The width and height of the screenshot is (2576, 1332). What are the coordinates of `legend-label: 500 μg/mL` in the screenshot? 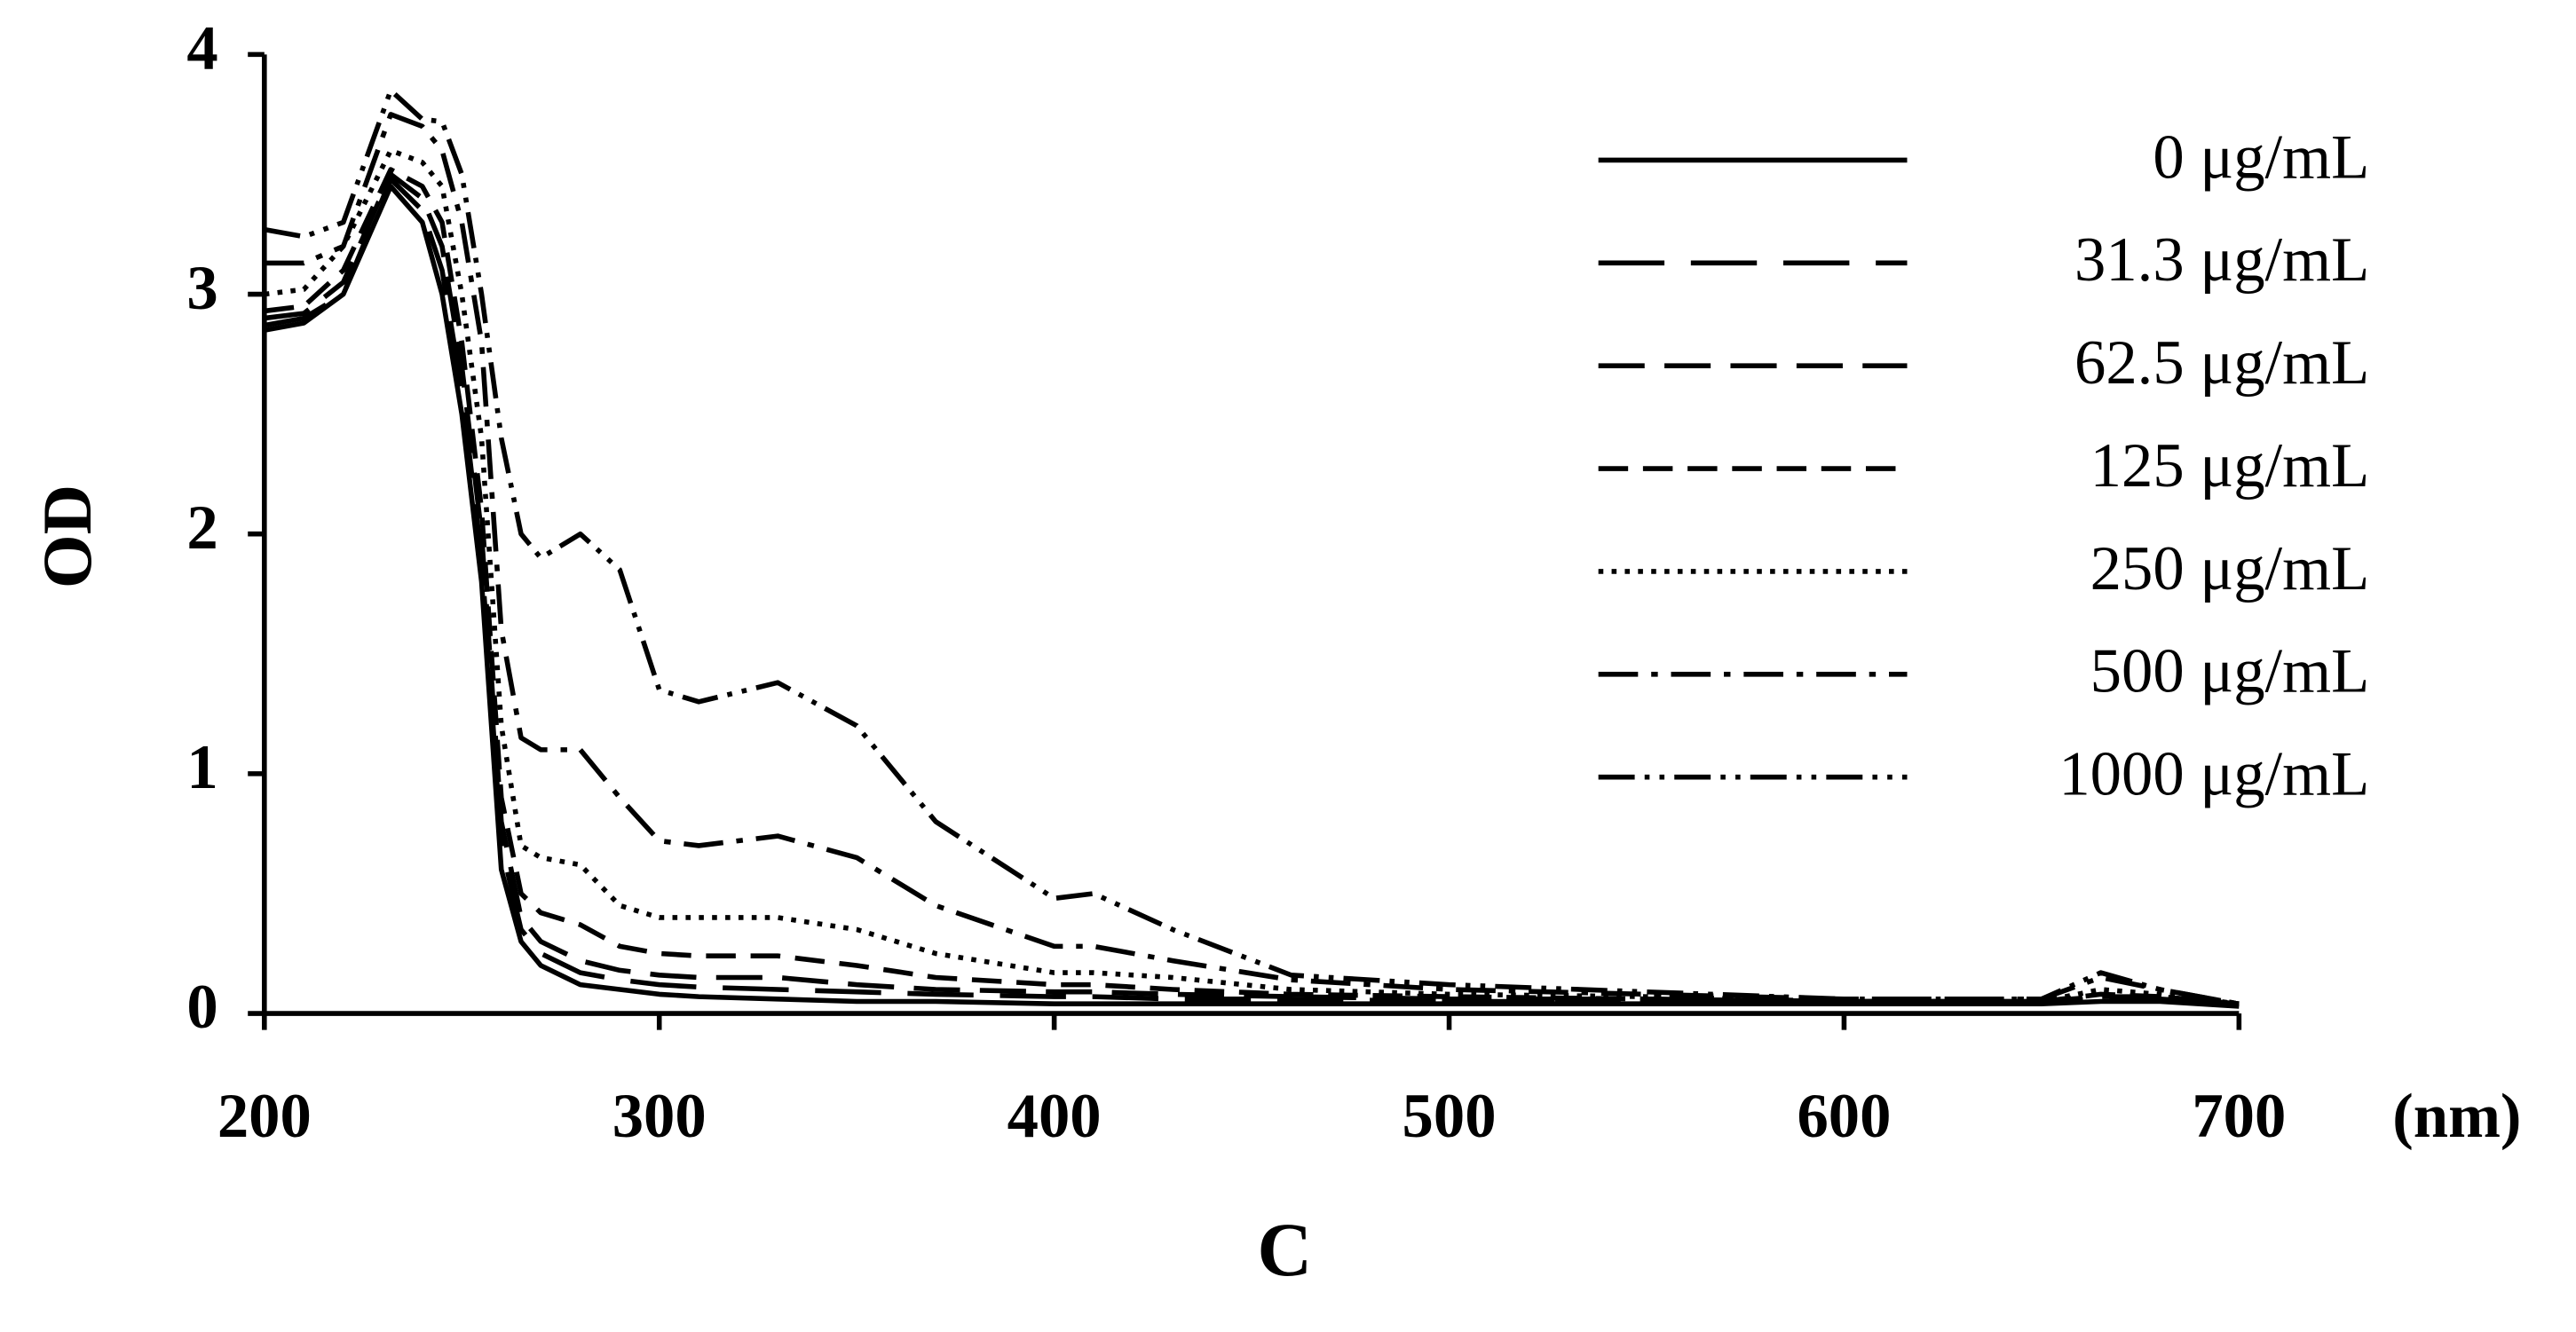 It's located at (2230, 671).